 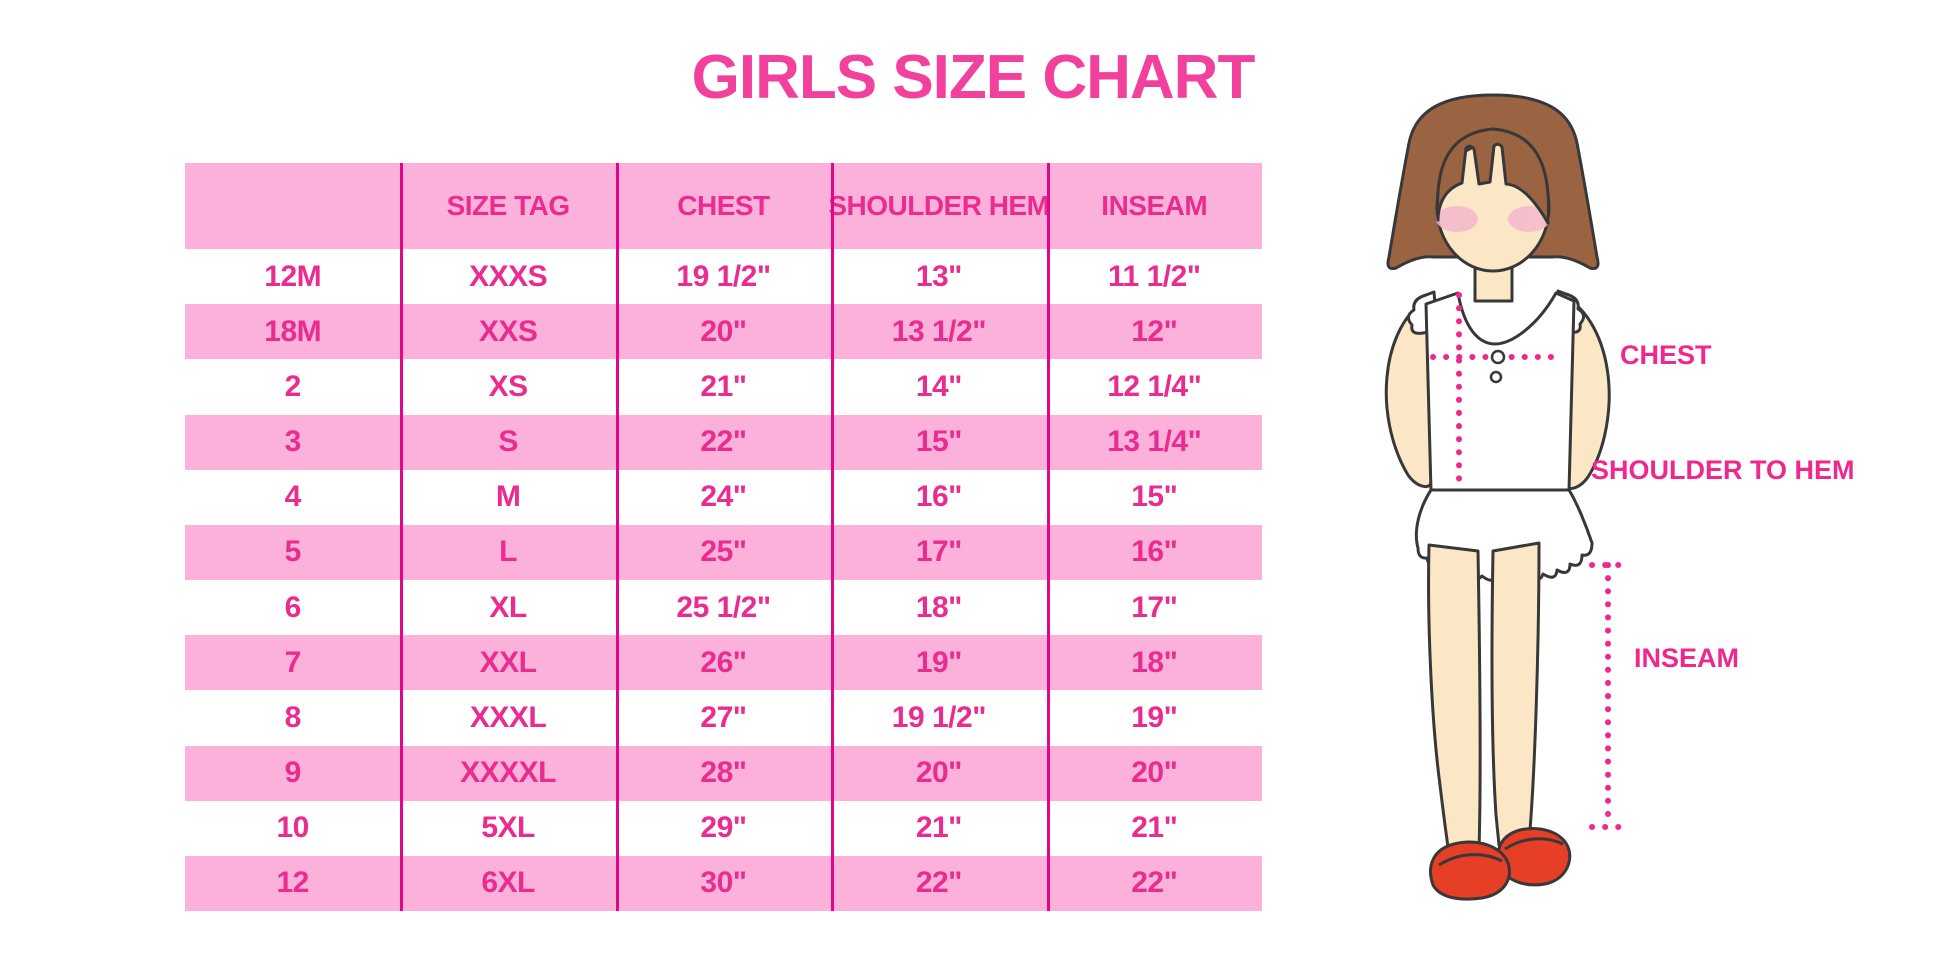 I want to click on table-cell: 27", so click(x=723, y=717).